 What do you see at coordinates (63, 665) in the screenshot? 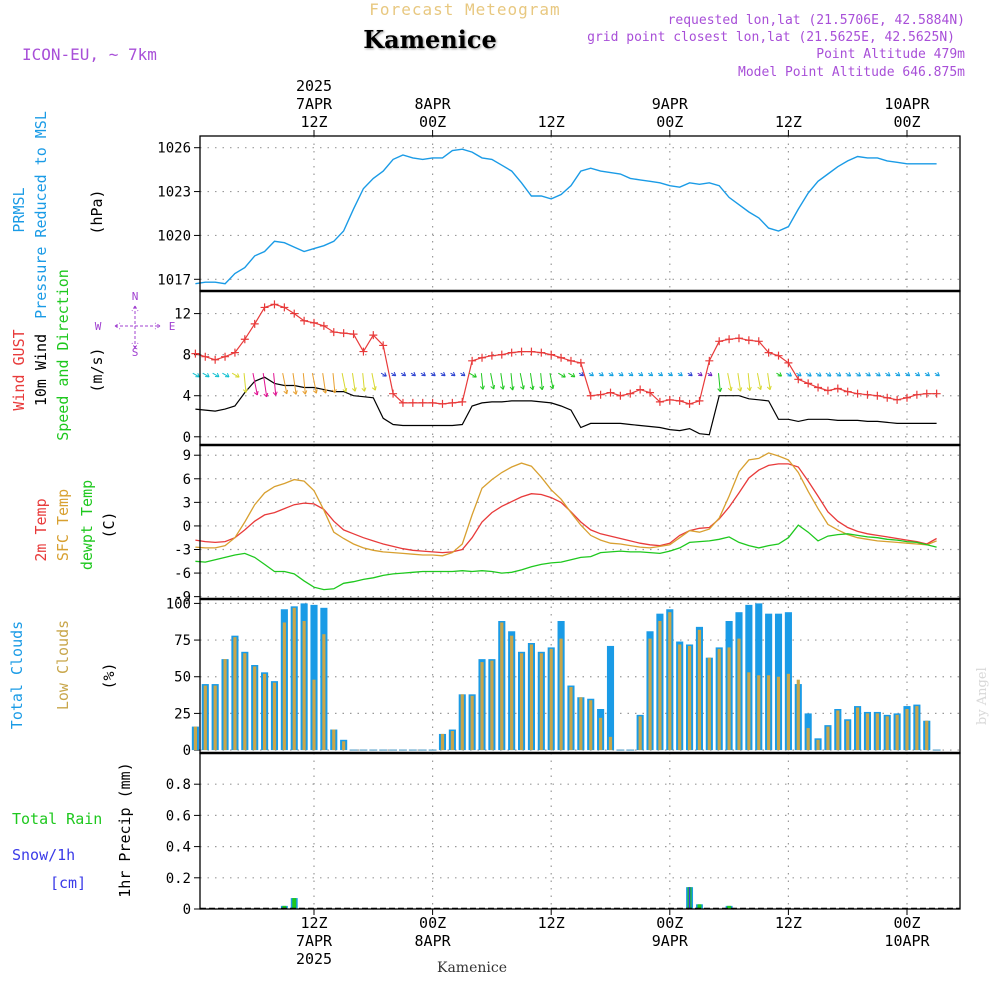
I see `clouds-label-low: Low Clouds` at bounding box center [63, 665].